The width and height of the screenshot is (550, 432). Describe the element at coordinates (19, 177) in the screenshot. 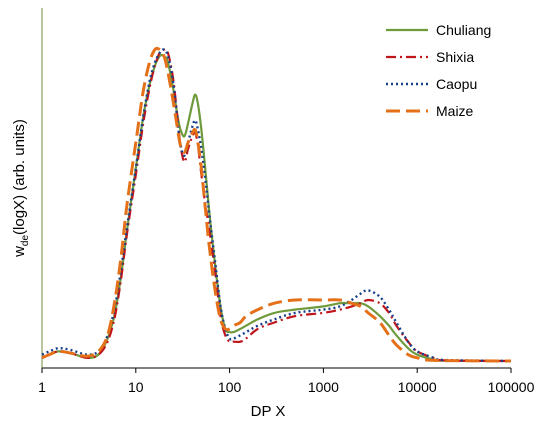

I see `y-axis-title-rest: (logX) (arb. units)` at that location.